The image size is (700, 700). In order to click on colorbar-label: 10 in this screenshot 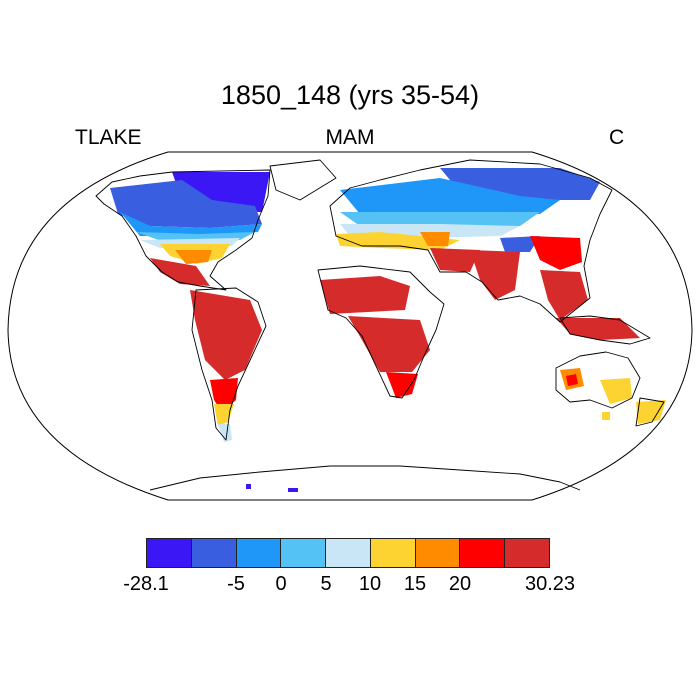, I will do `click(370, 584)`.